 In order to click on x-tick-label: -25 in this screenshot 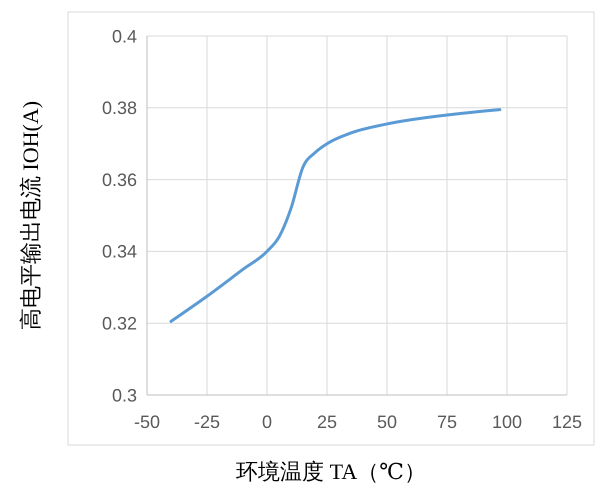, I will do `click(207, 422)`.